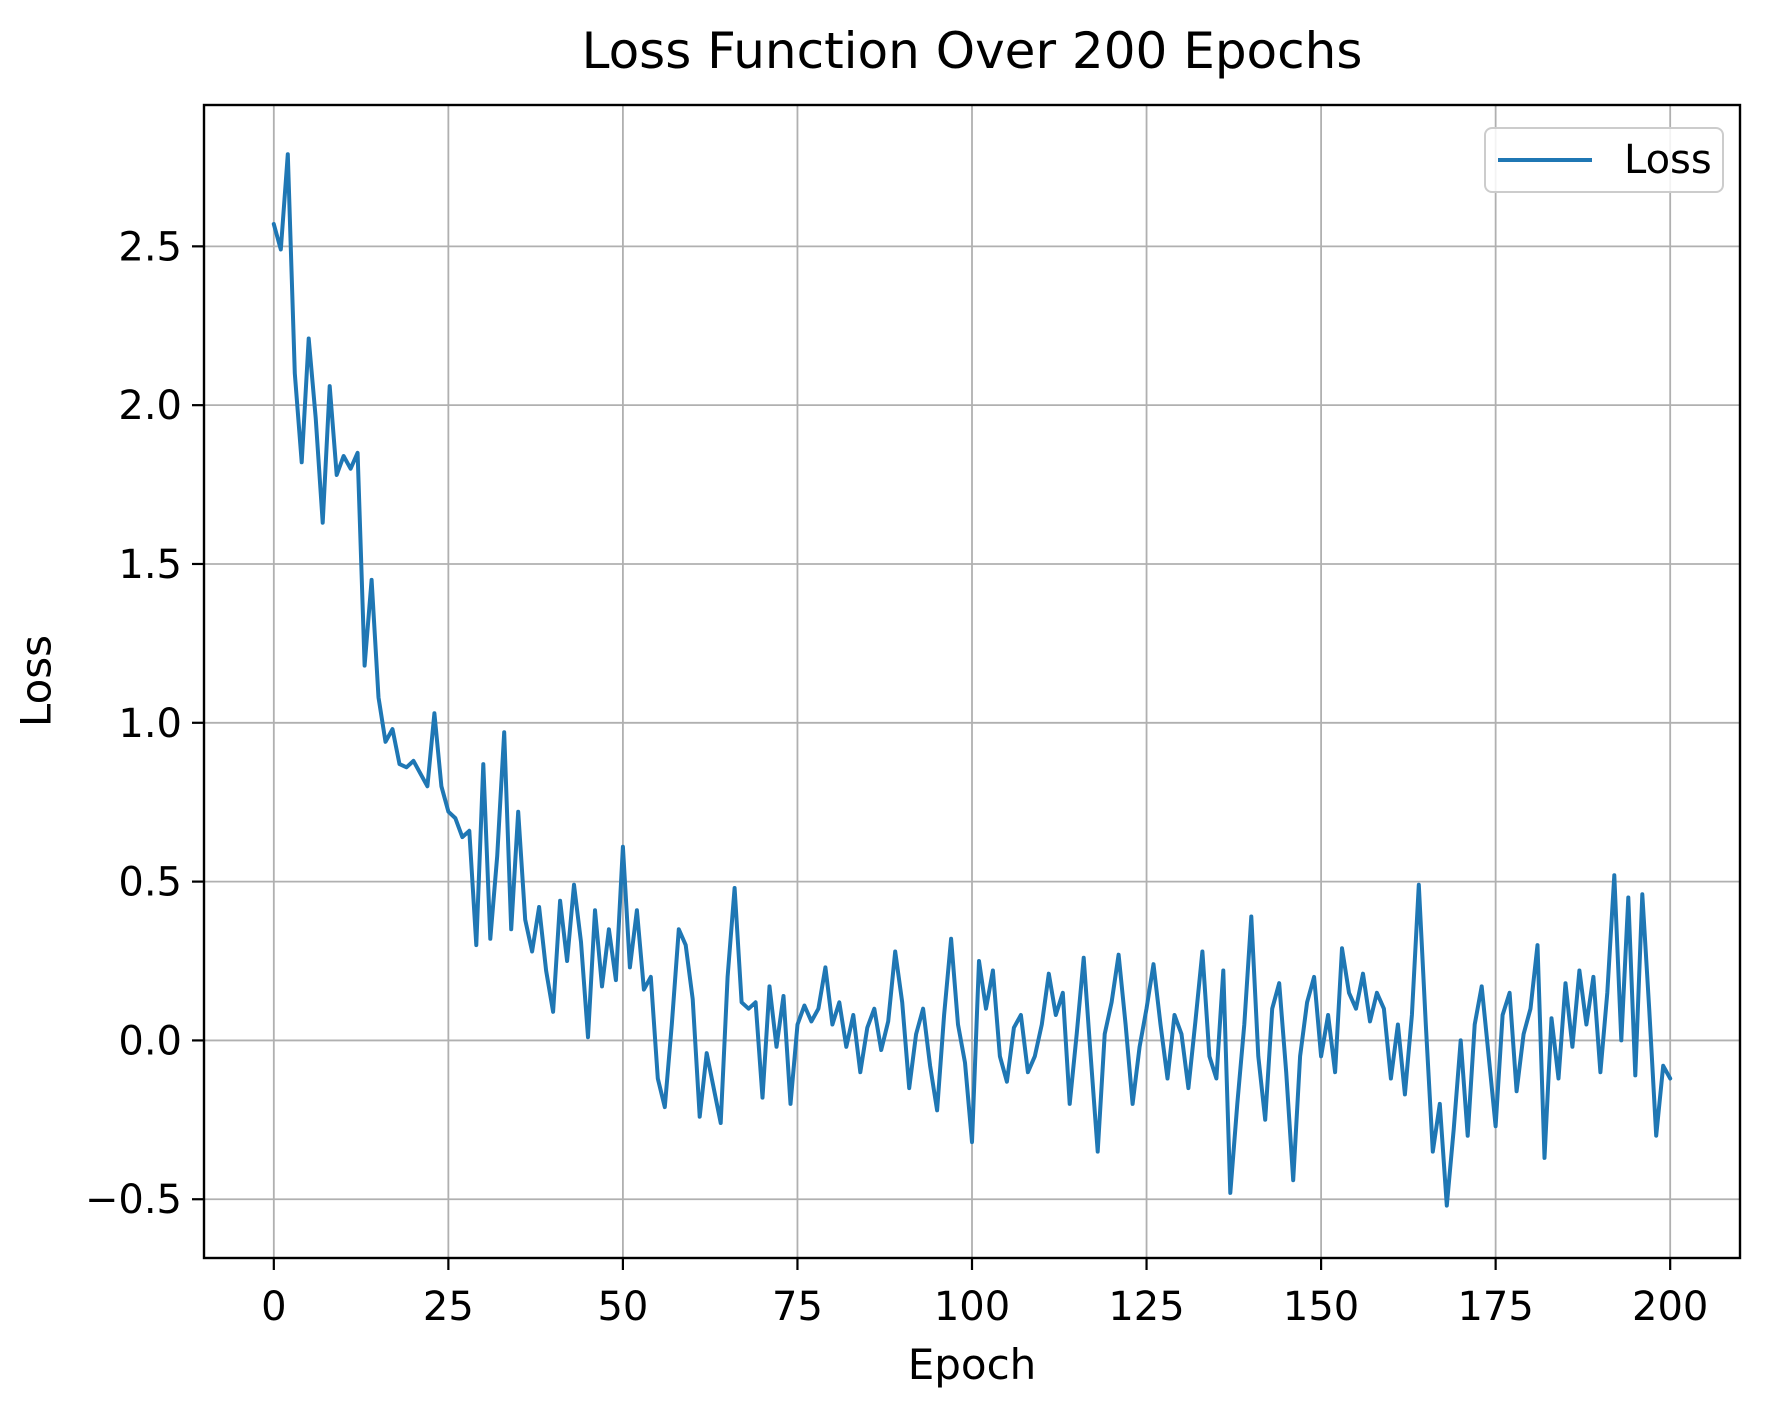 The height and width of the screenshot is (1414, 1790). What do you see at coordinates (1604, 160) in the screenshot?
I see `legend: Loss` at bounding box center [1604, 160].